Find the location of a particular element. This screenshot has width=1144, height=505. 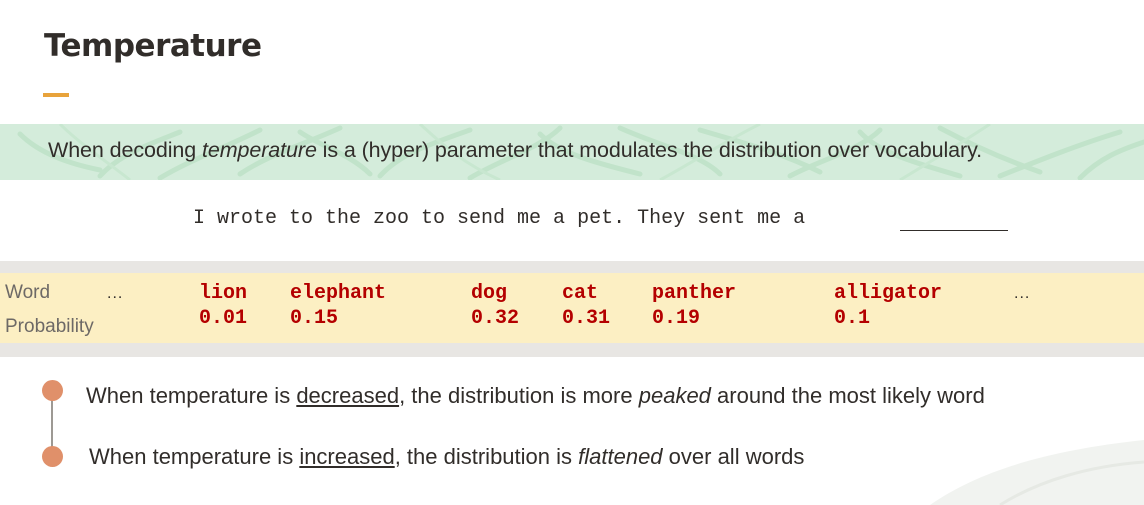

title-accent-bar is located at coordinates (56, 95).